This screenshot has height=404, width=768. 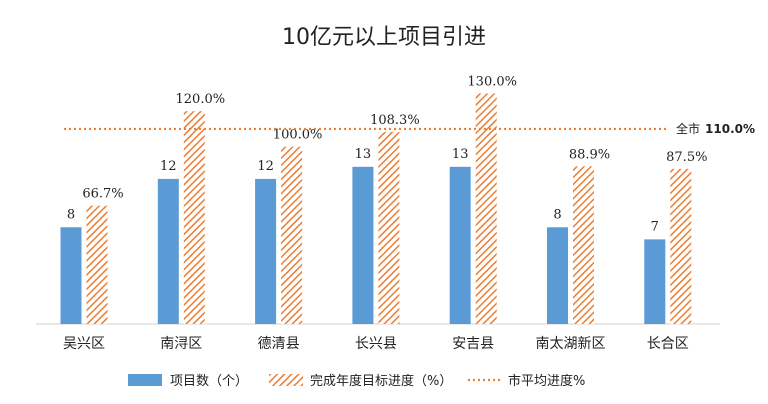 I want to click on chart-title: 10亿元以上项目引进, so click(x=384, y=37).